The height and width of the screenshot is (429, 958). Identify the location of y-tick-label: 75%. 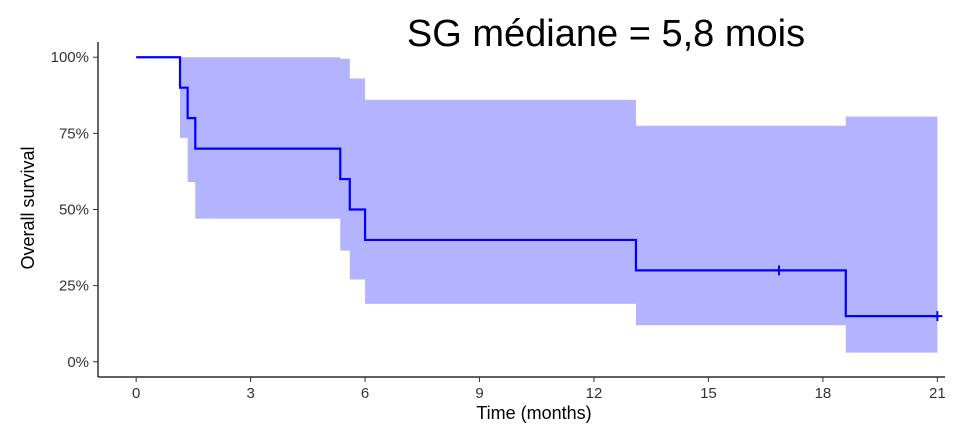
(74, 133).